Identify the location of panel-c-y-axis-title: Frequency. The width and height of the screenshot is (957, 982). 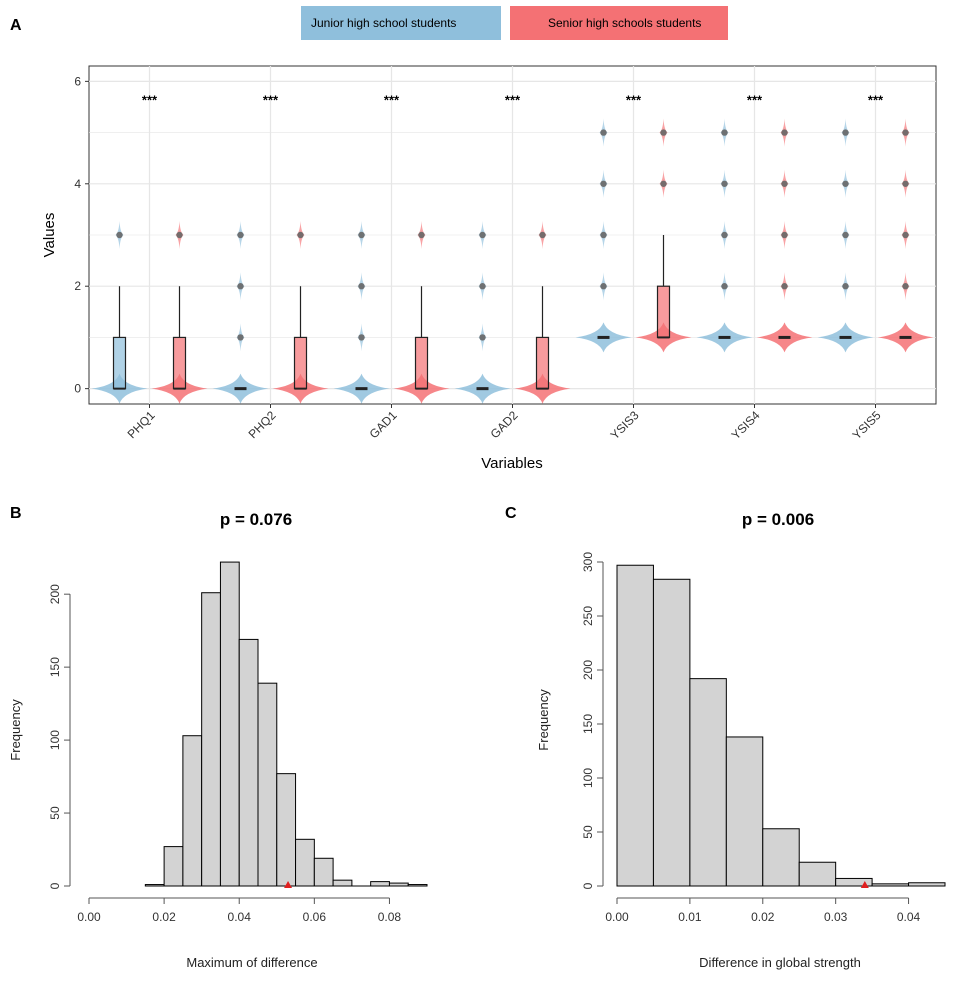
(543, 720).